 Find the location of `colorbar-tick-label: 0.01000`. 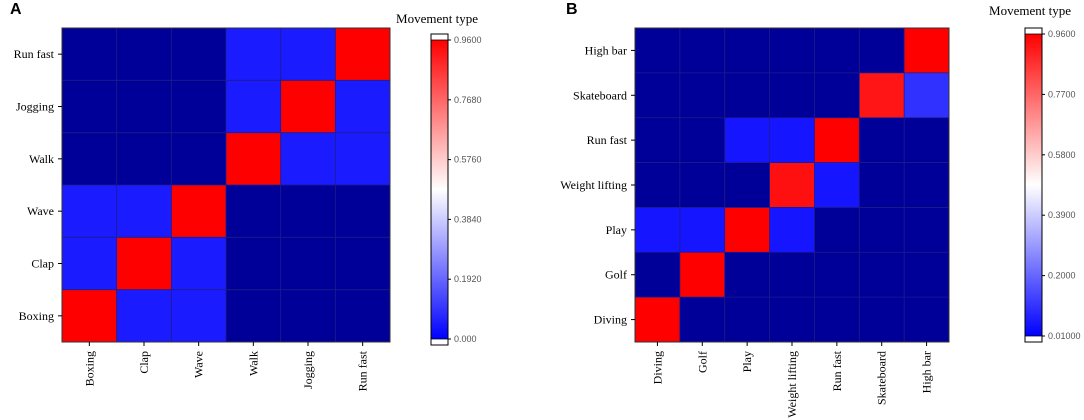

colorbar-tick-label: 0.01000 is located at coordinates (1064, 336).